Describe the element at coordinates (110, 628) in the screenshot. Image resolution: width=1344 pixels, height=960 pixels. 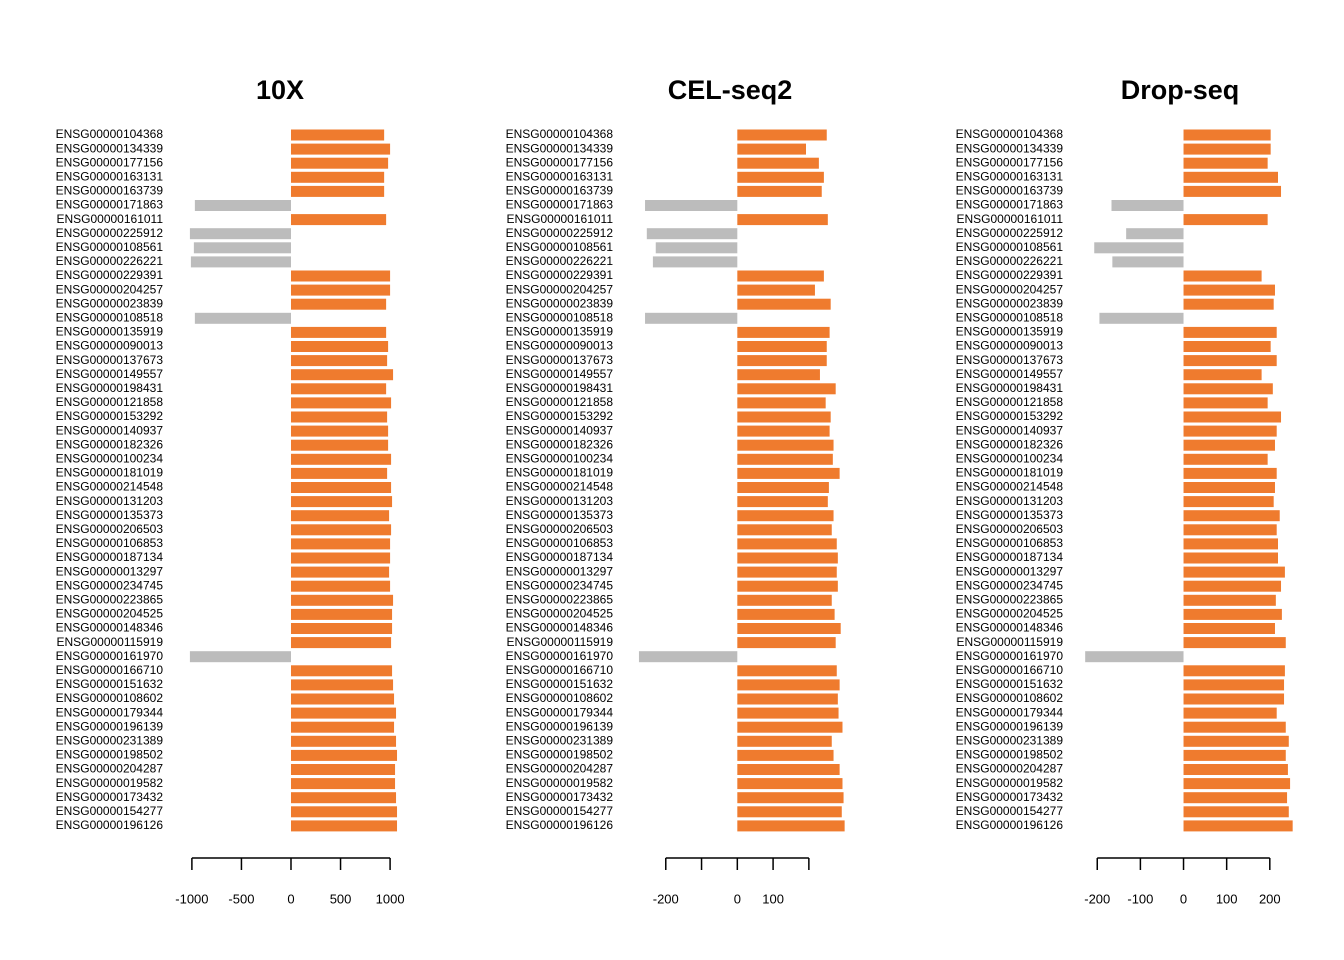
I see `category-label: ENSG00000148346` at that location.